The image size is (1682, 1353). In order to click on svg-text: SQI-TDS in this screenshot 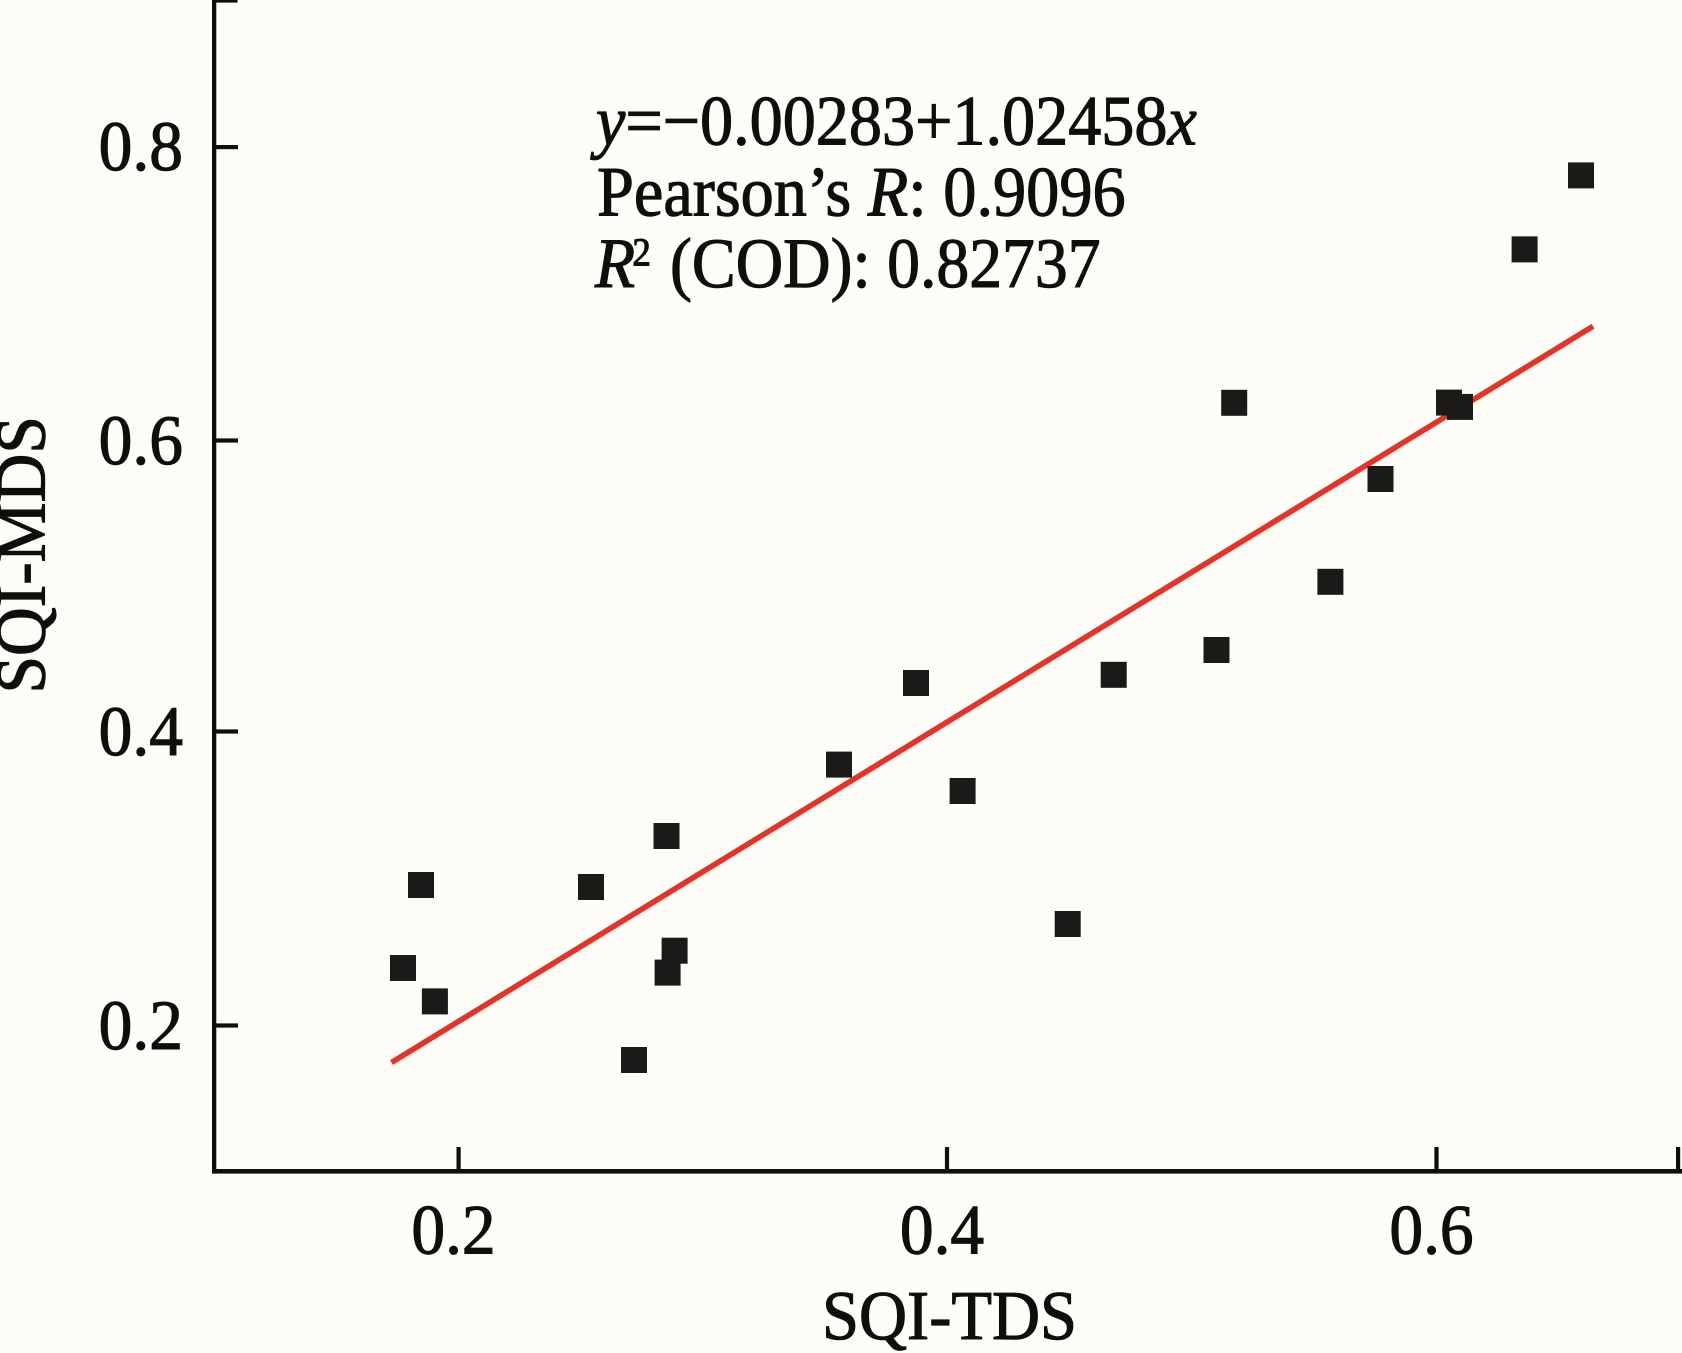, I will do `click(949, 1315)`.